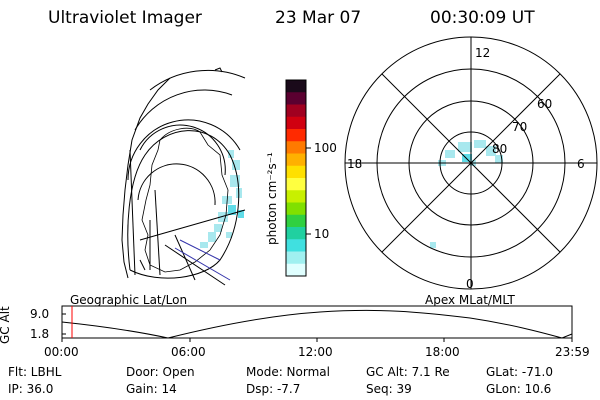 The height and width of the screenshot is (400, 600). I want to click on colorbar-tick-10: 10, so click(322, 234).